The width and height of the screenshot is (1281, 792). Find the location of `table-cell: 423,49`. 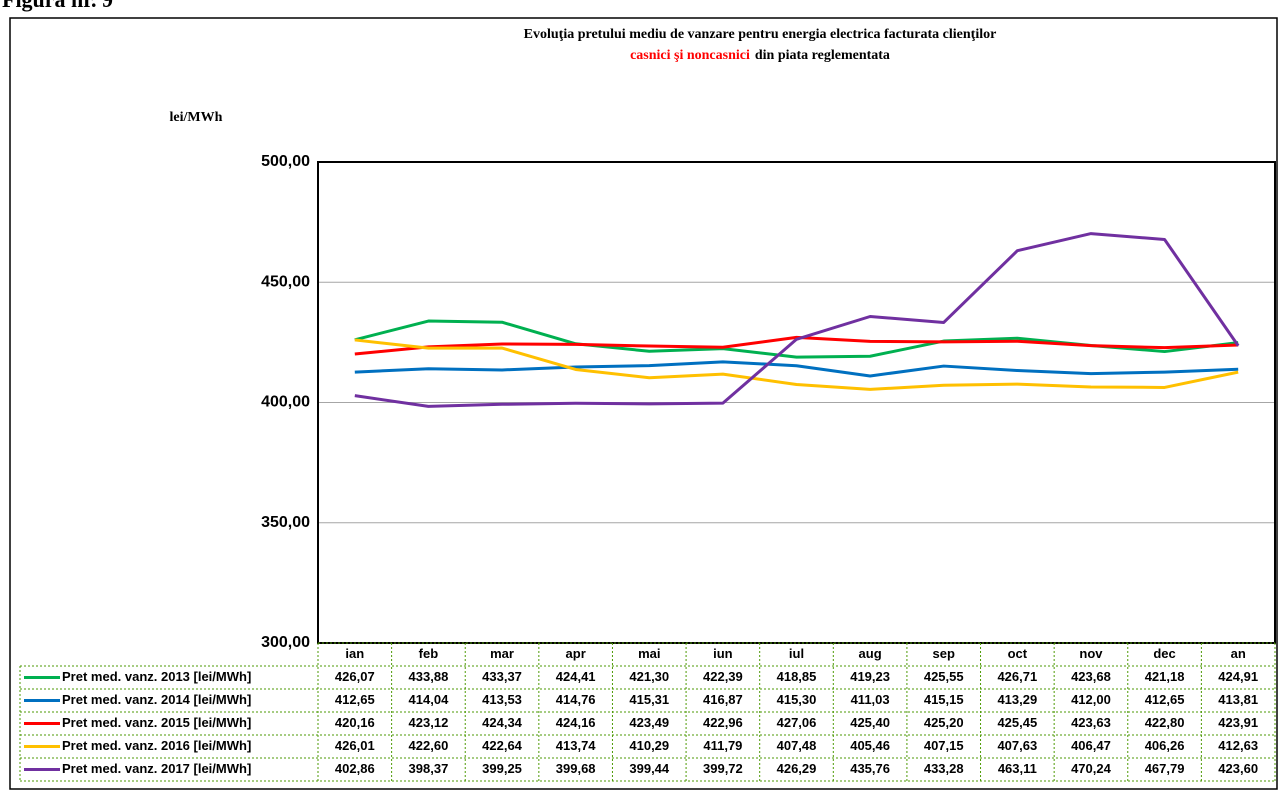

table-cell: 423,49 is located at coordinates (649, 722).